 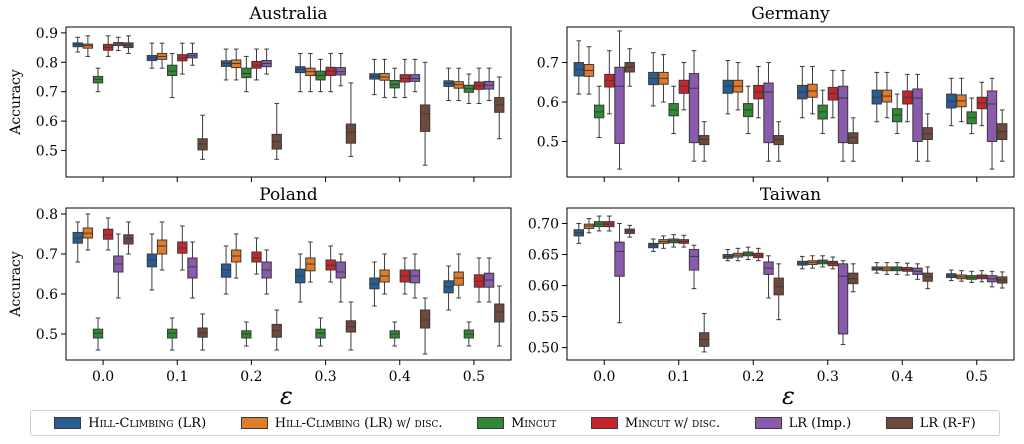 What do you see at coordinates (768, 423) in the screenshot?
I see `legend-swatch-lr-imp` at bounding box center [768, 423].